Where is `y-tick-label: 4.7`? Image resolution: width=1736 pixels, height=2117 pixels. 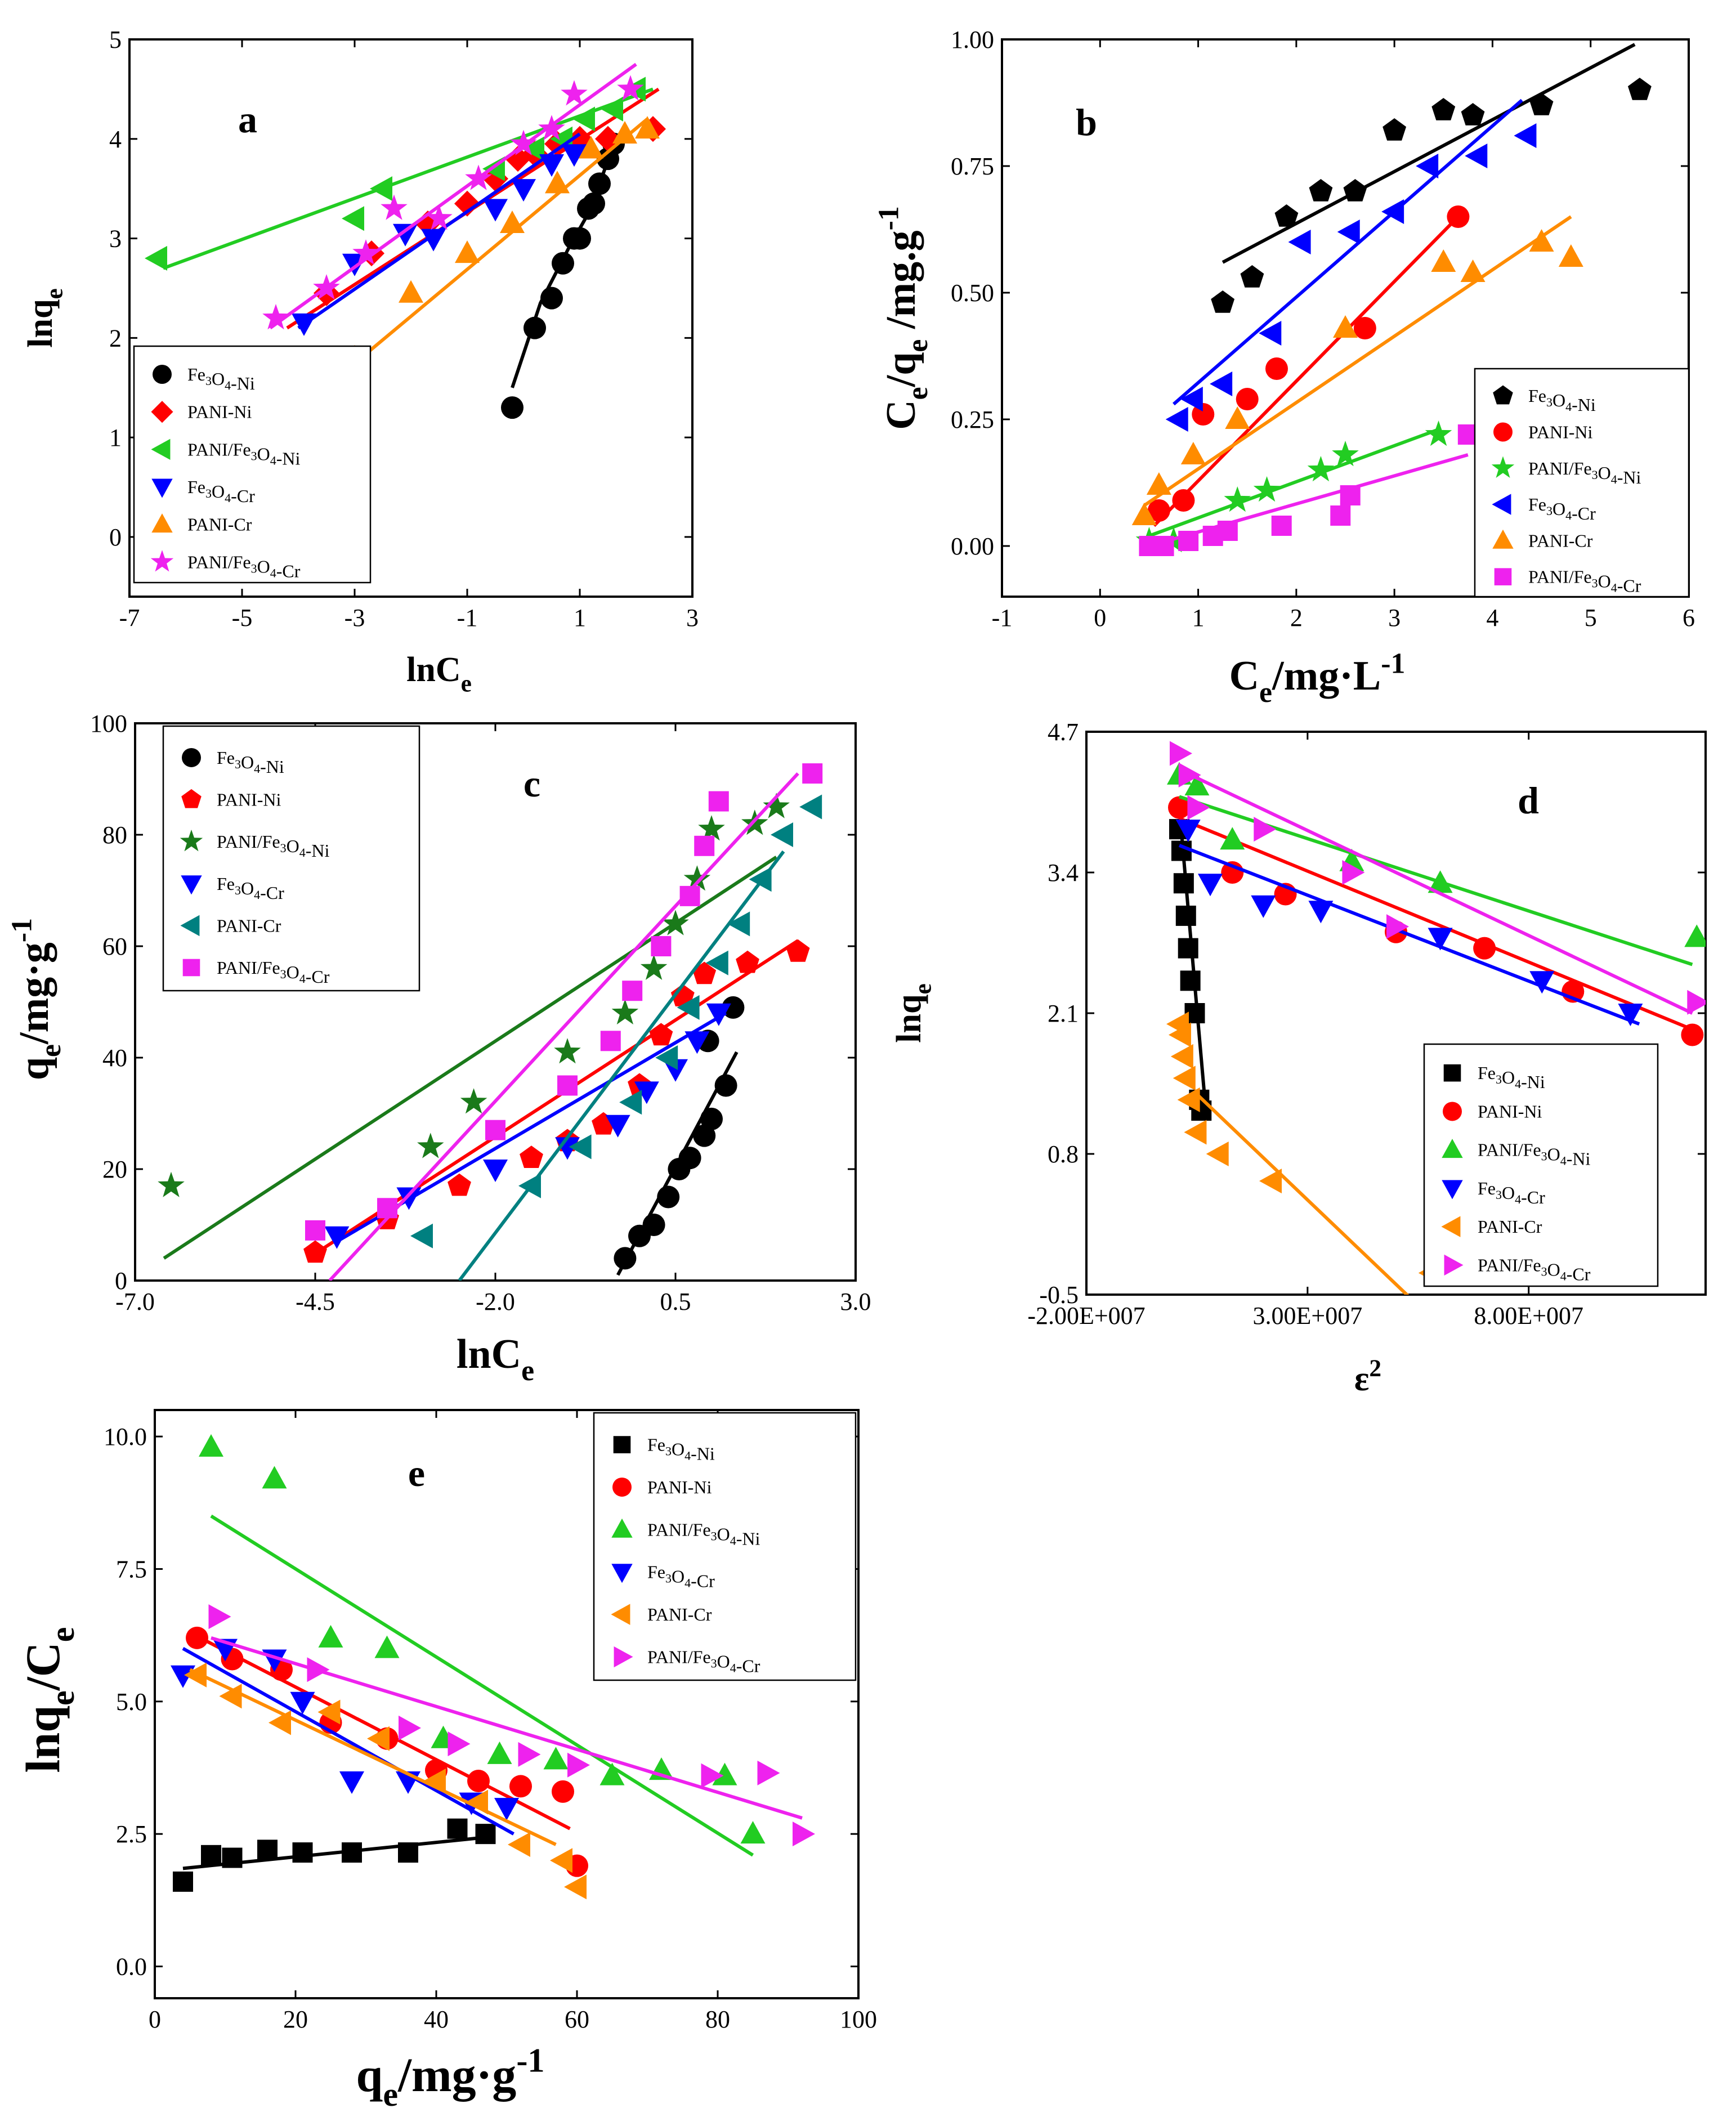 y-tick-label: 4.7 is located at coordinates (1063, 732).